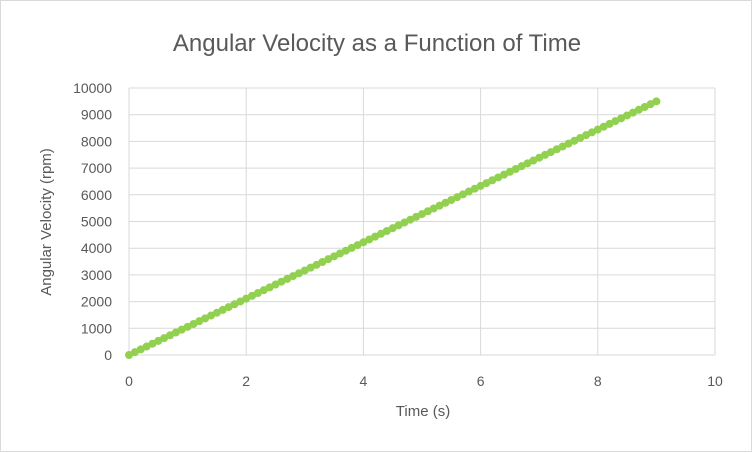 This screenshot has height=453, width=752. I want to click on y-tick-label: 6000, so click(96, 195).